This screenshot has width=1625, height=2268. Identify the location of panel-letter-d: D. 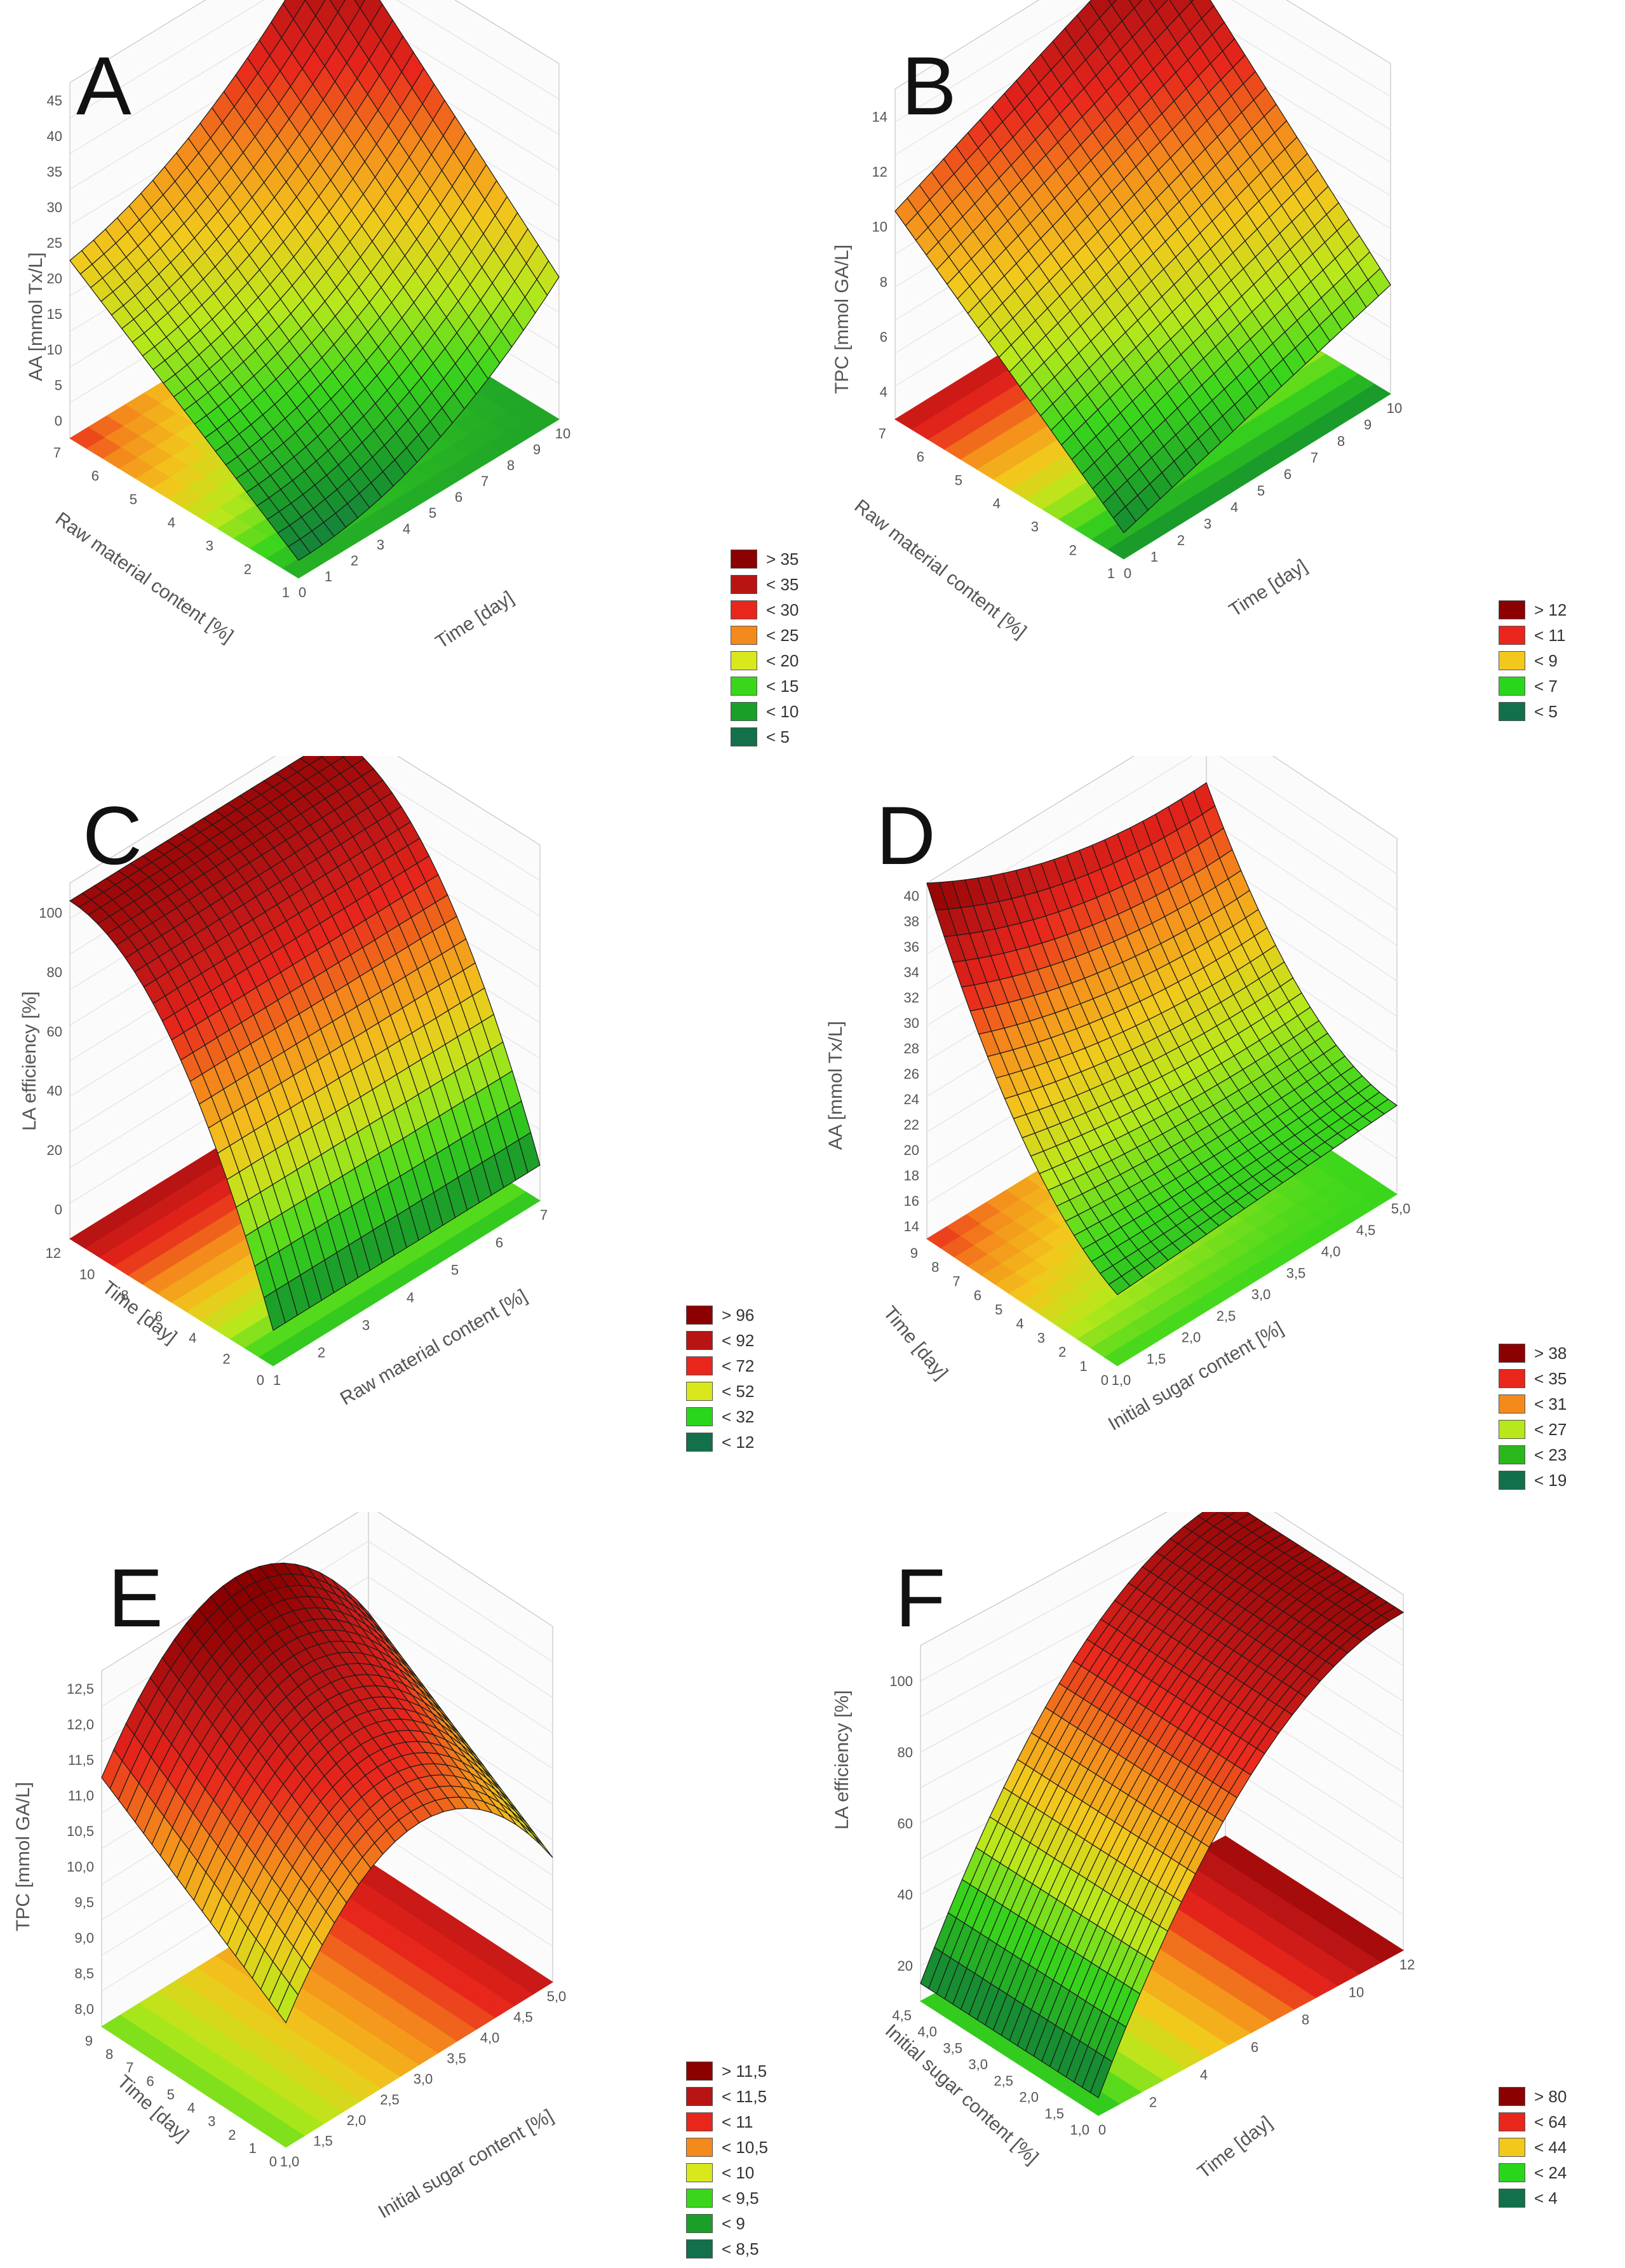
(906, 835).